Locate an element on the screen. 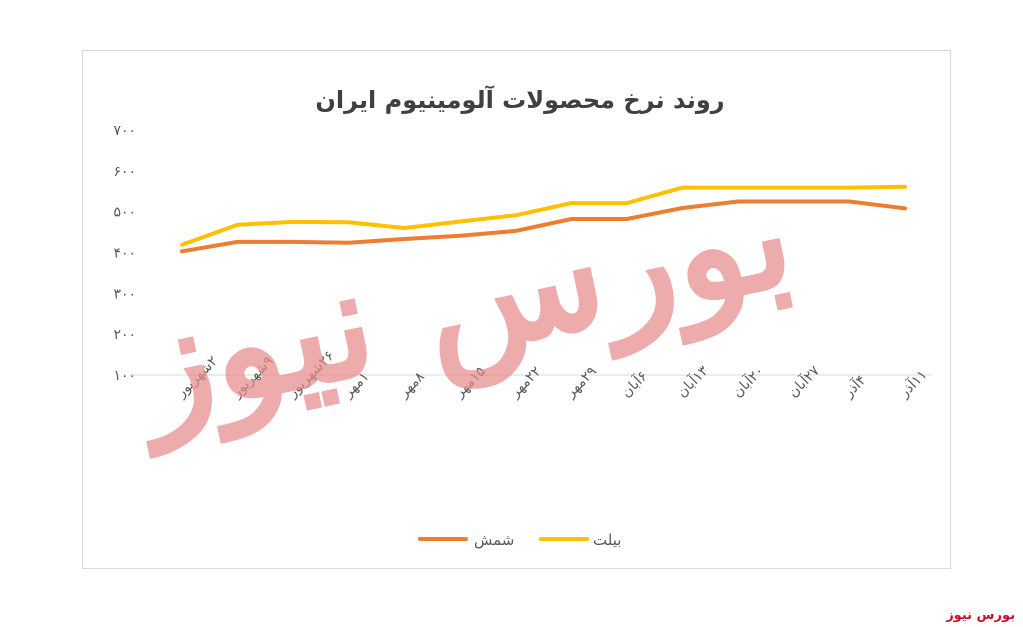 The width and height of the screenshot is (1023, 627). series-line-billet is located at coordinates (543, 215).